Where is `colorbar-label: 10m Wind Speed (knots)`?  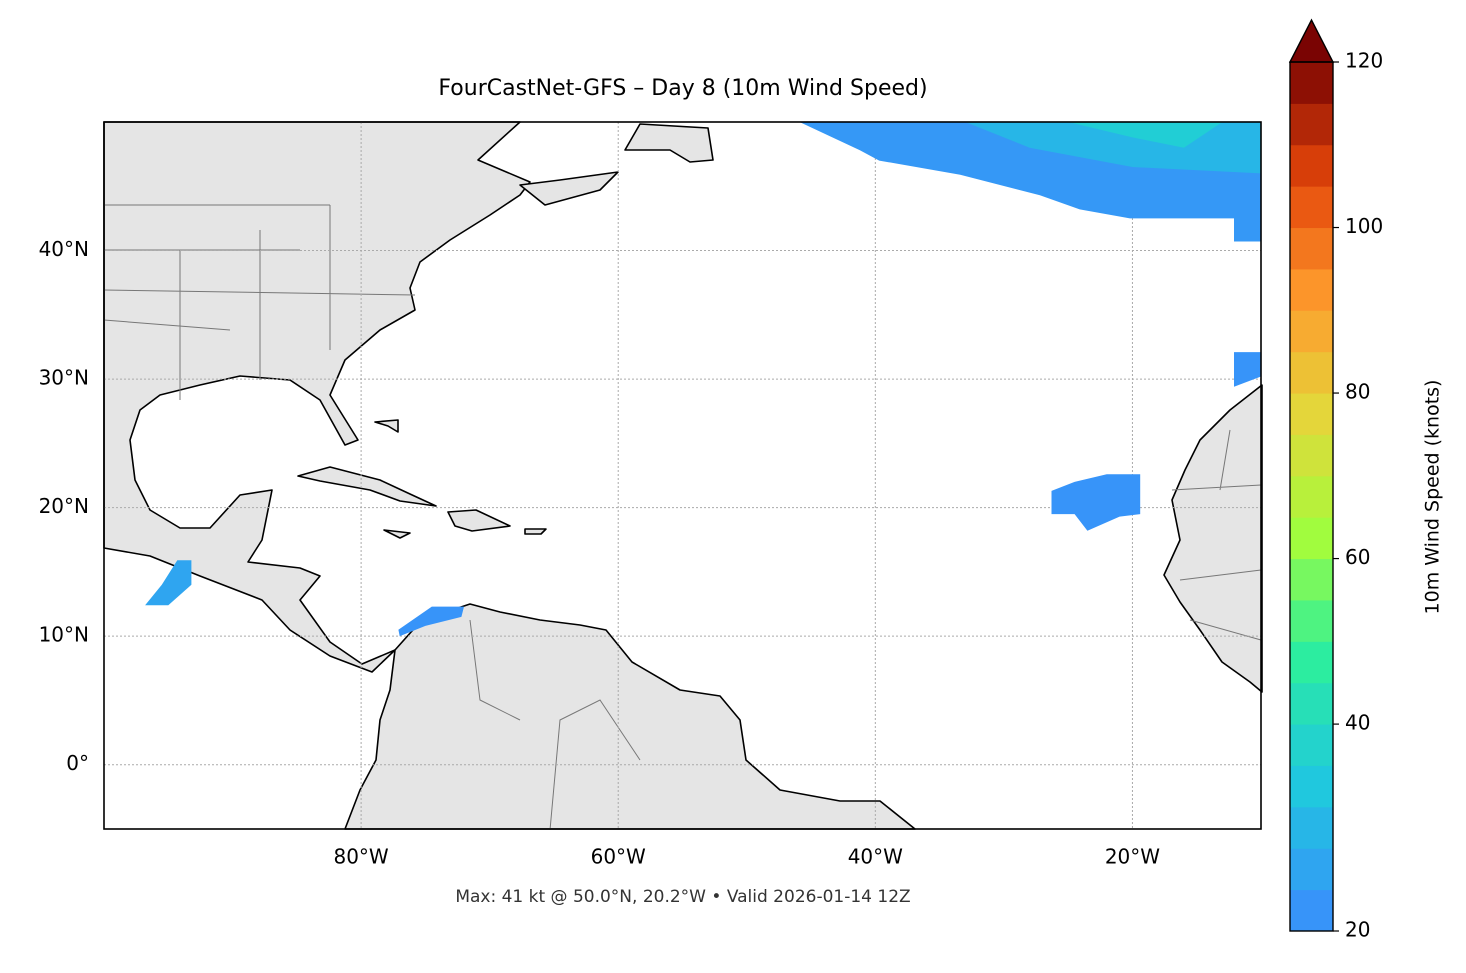
colorbar-label: 10m Wind Speed (knots) is located at coordinates (1433, 497).